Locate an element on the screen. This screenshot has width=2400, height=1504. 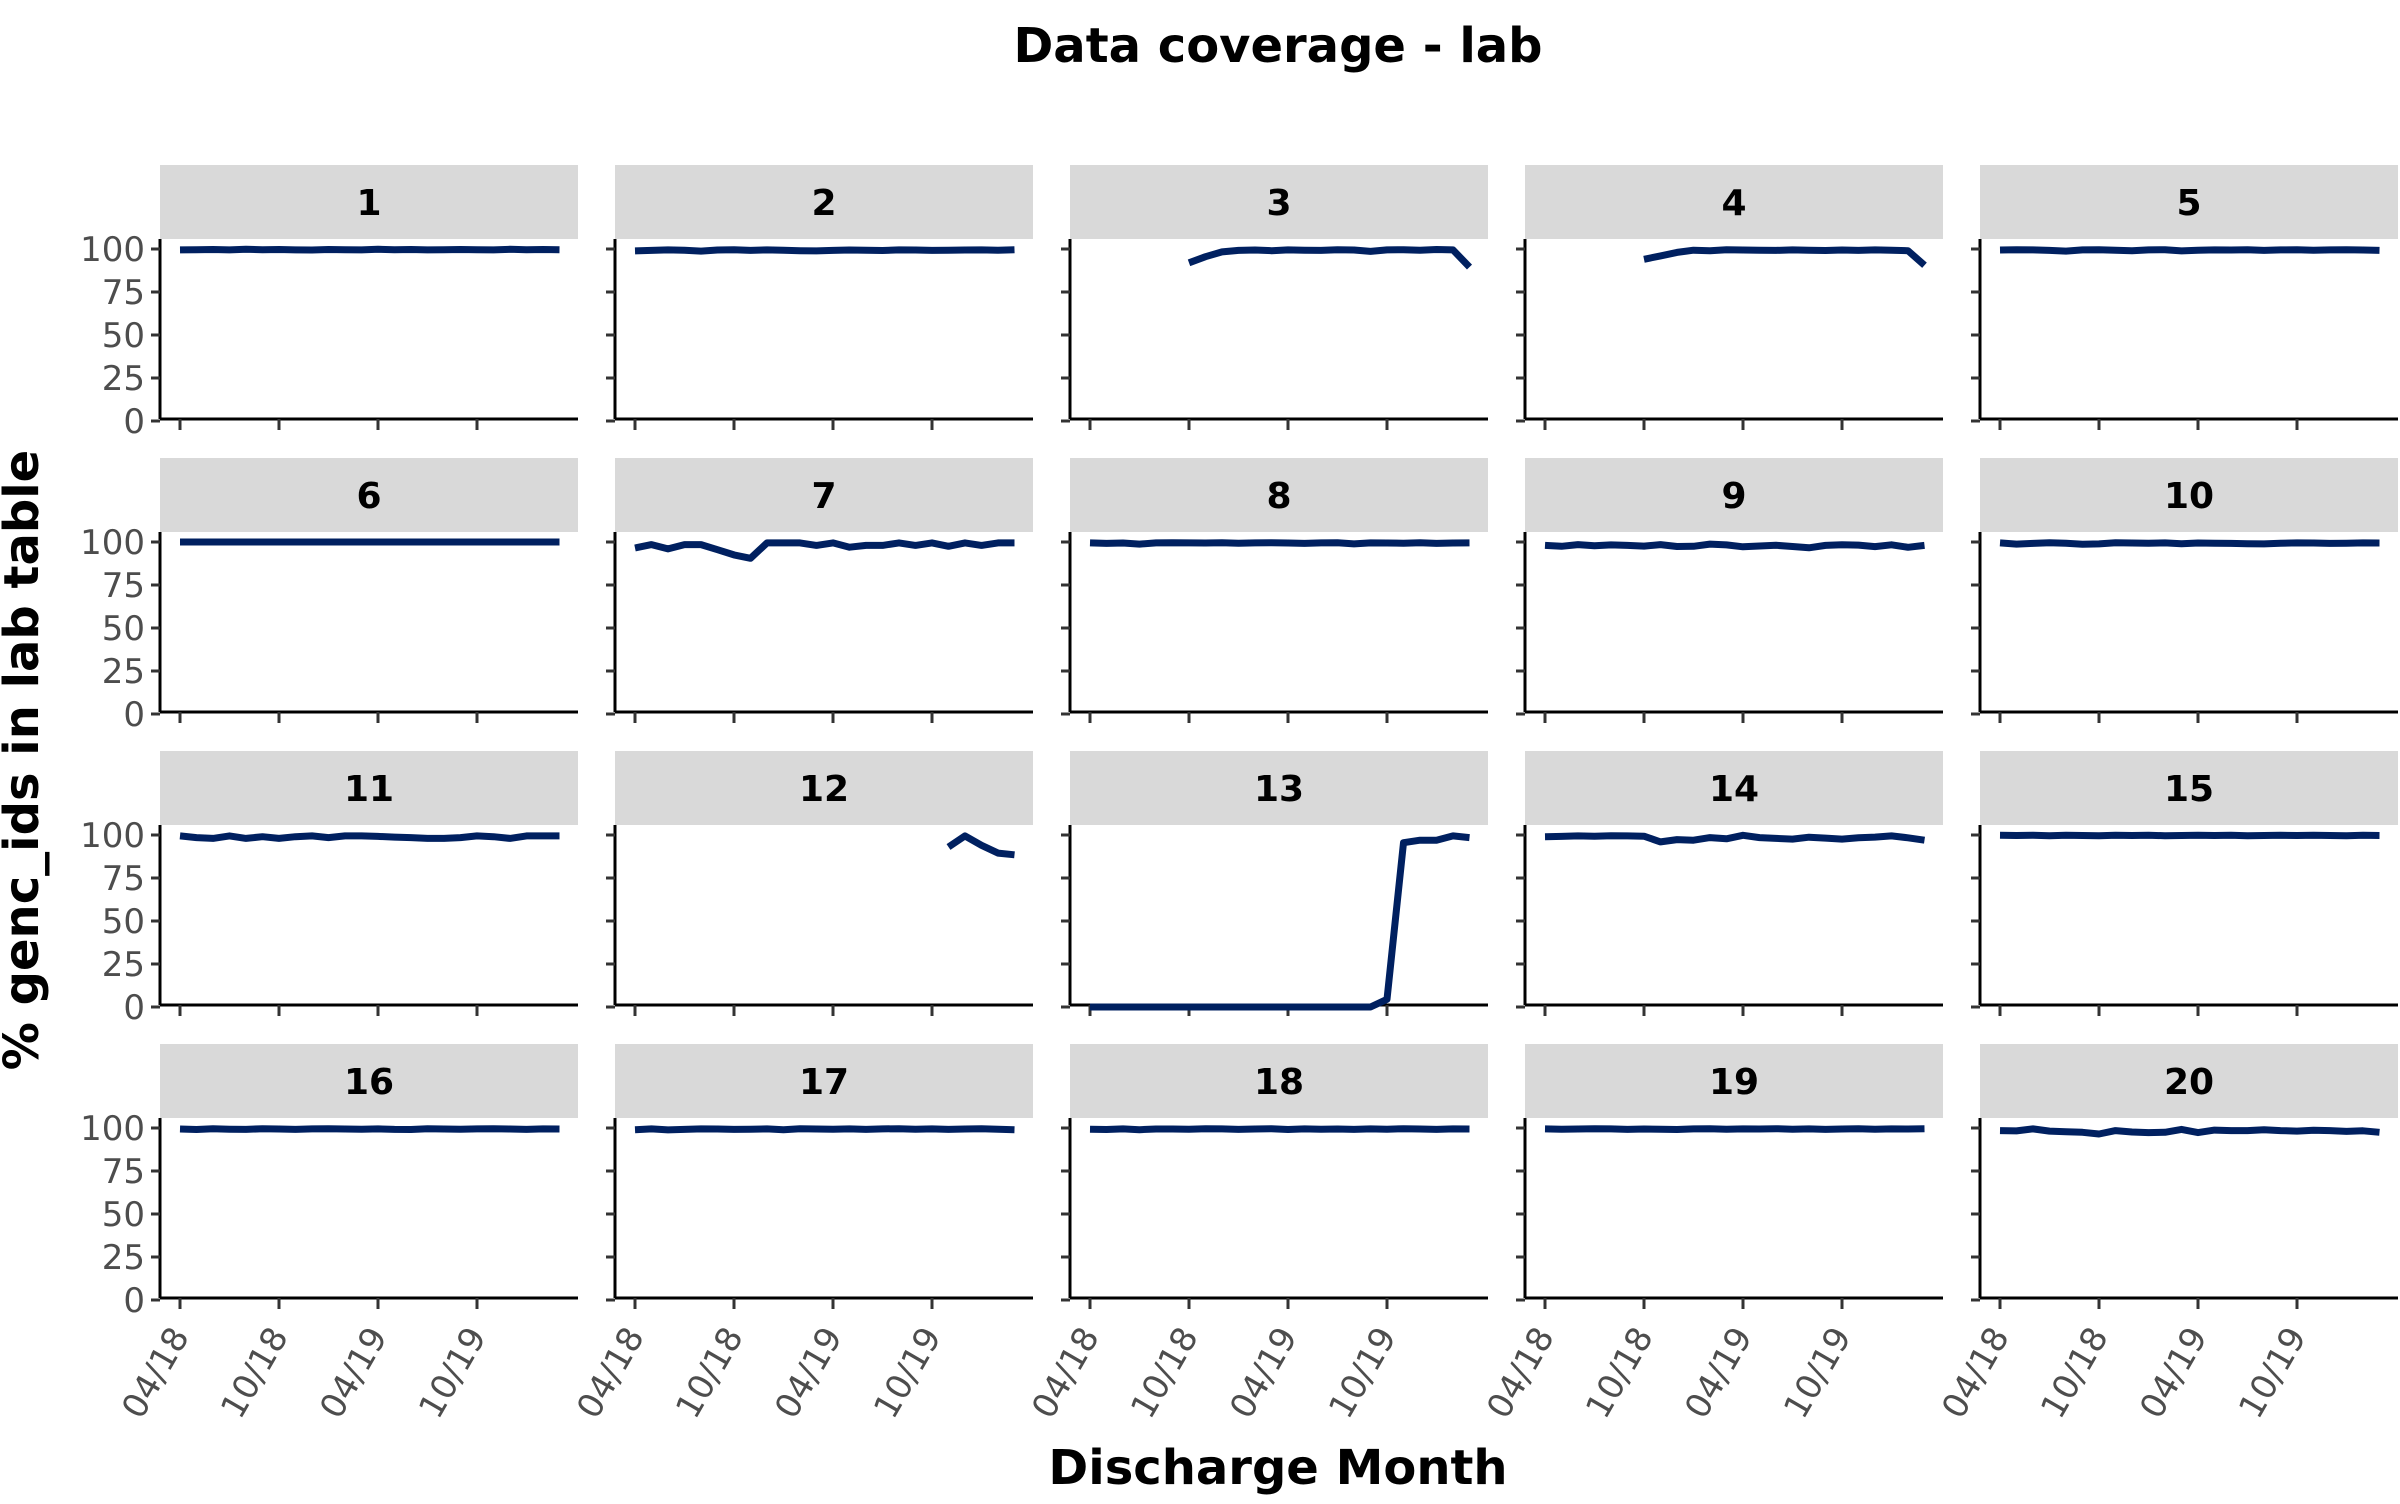
facet-strip-label: 5 is located at coordinates (2188, 203).